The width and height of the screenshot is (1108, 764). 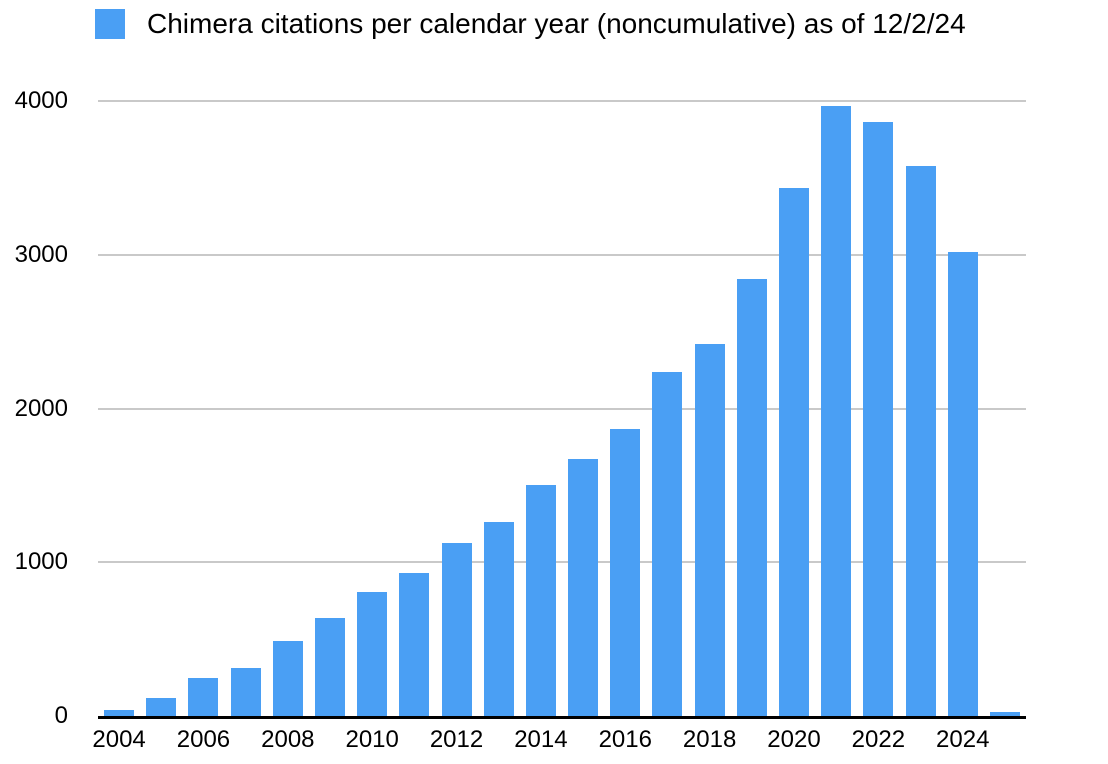 What do you see at coordinates (456, 739) in the screenshot?
I see `x-tick-label-2012: 2012` at bounding box center [456, 739].